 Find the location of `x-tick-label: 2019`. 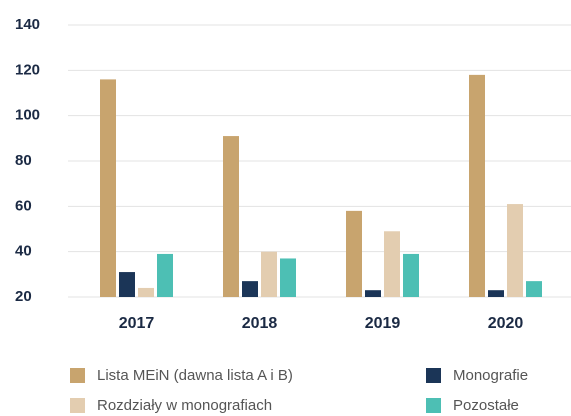

x-tick-label: 2019 is located at coordinates (383, 323).